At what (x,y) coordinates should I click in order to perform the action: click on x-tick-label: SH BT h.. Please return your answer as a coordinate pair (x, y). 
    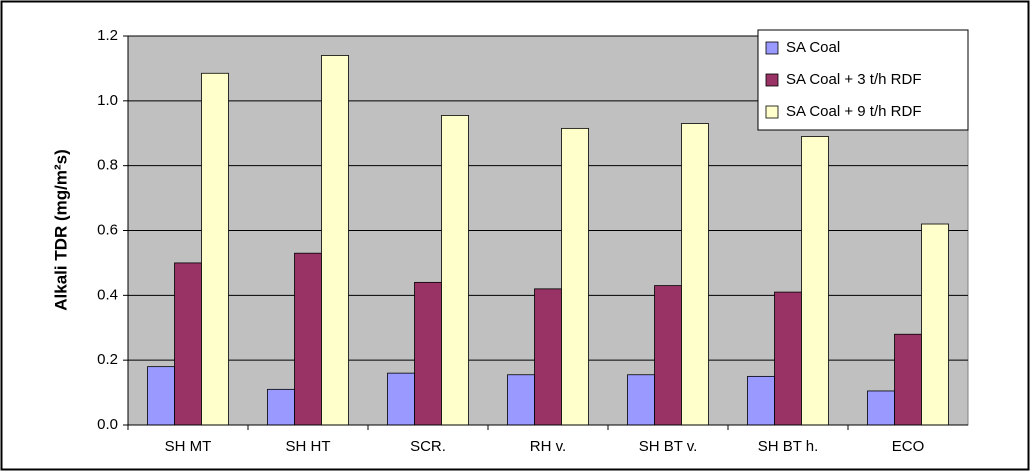
    Looking at the image, I should click on (788, 446).